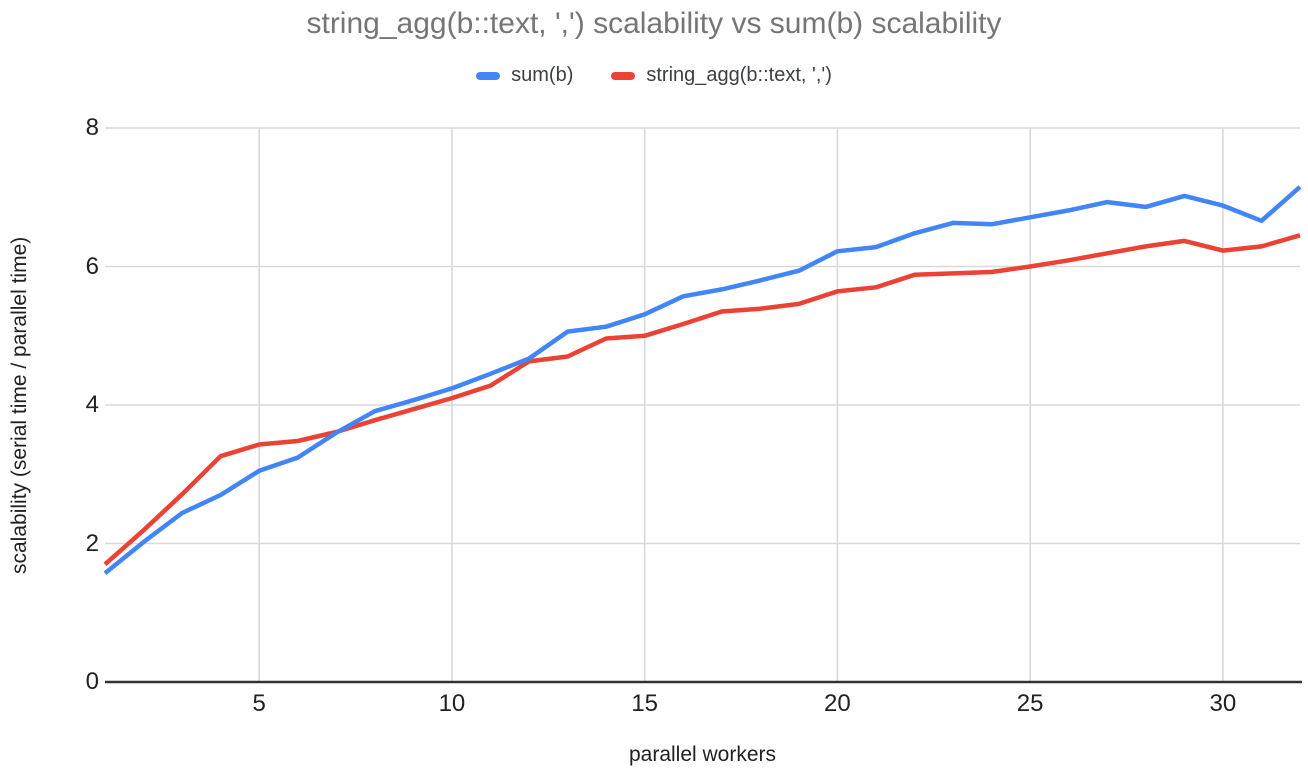 The image size is (1308, 771). What do you see at coordinates (92, 543) in the screenshot?
I see `y-tick-label: 2` at bounding box center [92, 543].